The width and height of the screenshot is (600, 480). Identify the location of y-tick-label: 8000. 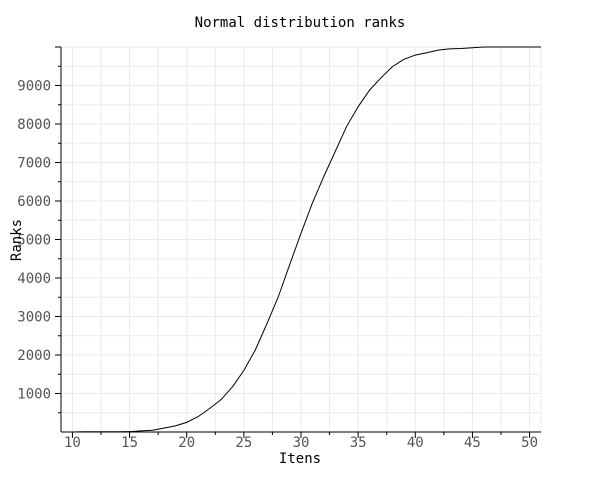
(34, 125).